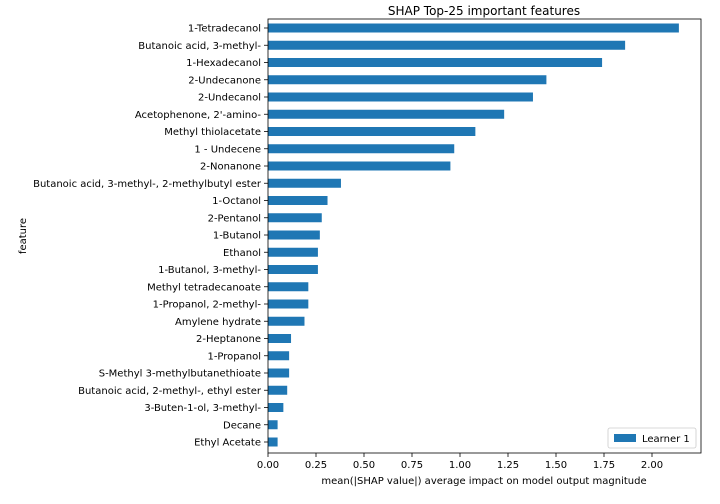 This screenshot has width=720, height=504. I want to click on y-tick-label: Ethyl Acetate, so click(227, 443).